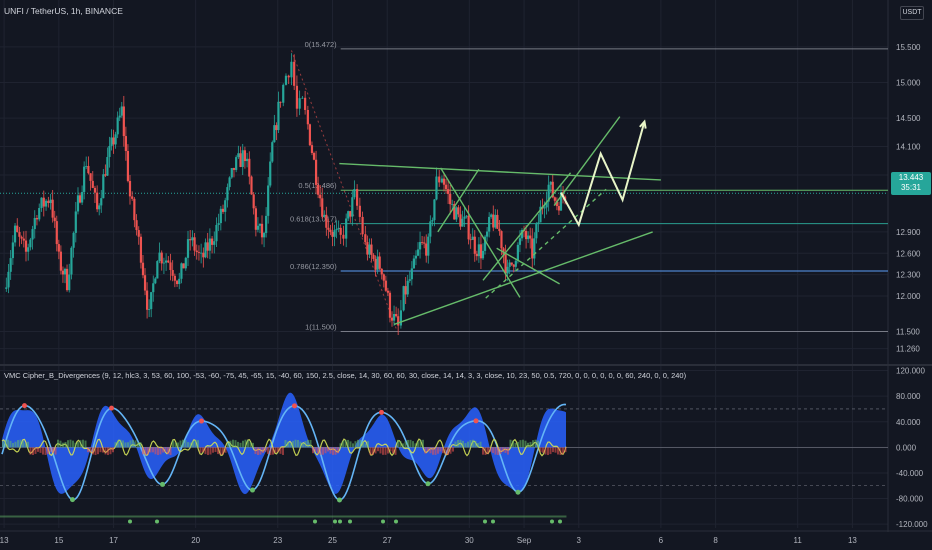 The height and width of the screenshot is (550, 932). I want to click on fib-level-label: 0(15.472), so click(321, 44).